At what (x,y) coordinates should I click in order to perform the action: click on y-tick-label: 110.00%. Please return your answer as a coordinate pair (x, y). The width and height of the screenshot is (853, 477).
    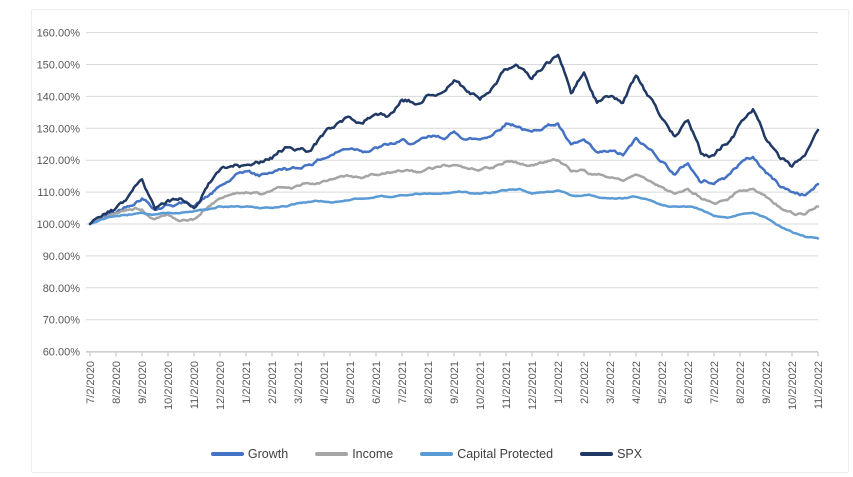
    Looking at the image, I should click on (58, 193).